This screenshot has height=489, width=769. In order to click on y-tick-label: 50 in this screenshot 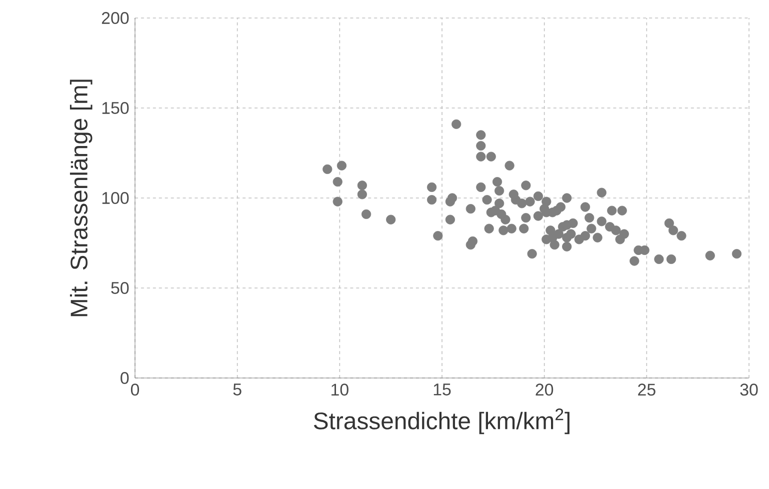, I will do `click(120, 288)`.